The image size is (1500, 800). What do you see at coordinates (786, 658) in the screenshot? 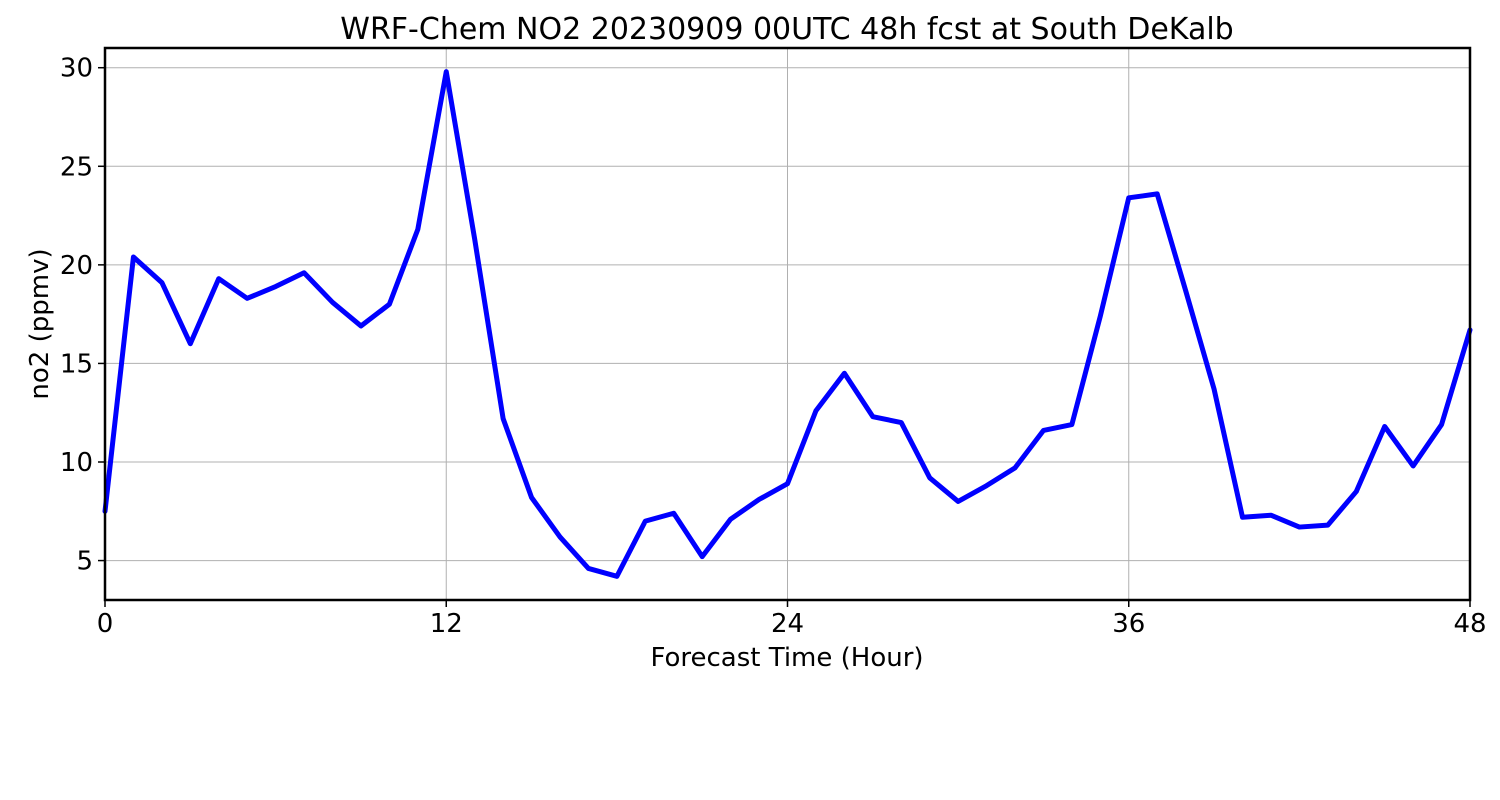
I see `x-axis-label: Forecast Time (Hour)` at bounding box center [786, 658].